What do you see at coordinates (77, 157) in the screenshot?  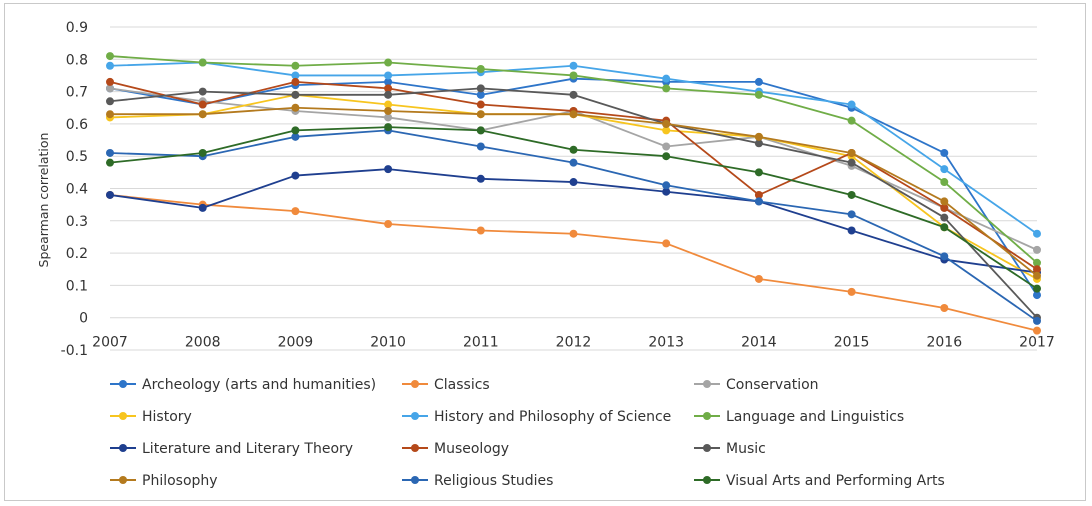 I see `y-tick-label: 0.5` at bounding box center [77, 157].